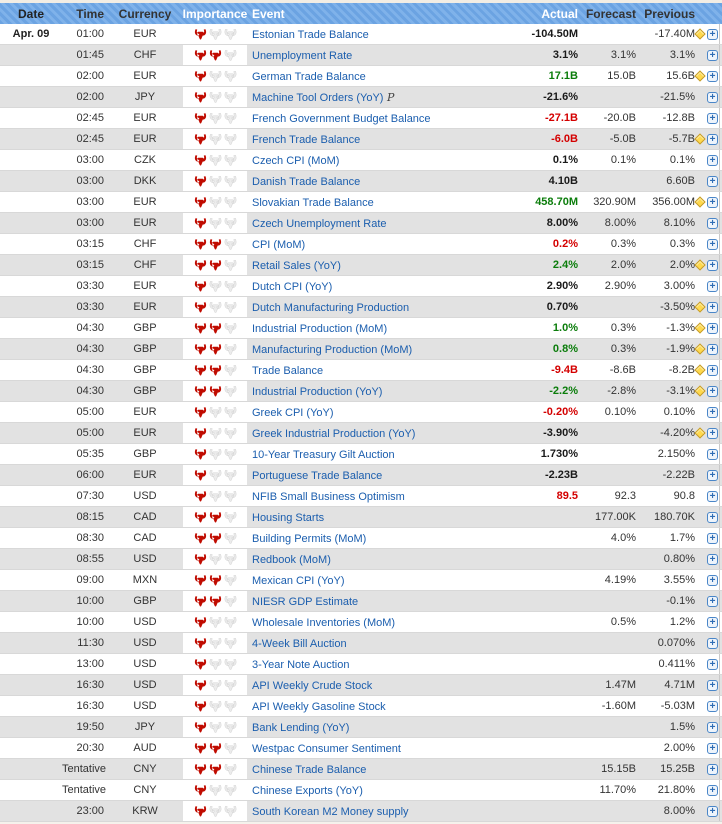  Describe the element at coordinates (310, 34) in the screenshot. I see `event-link: Estonian Trade Balance` at that location.